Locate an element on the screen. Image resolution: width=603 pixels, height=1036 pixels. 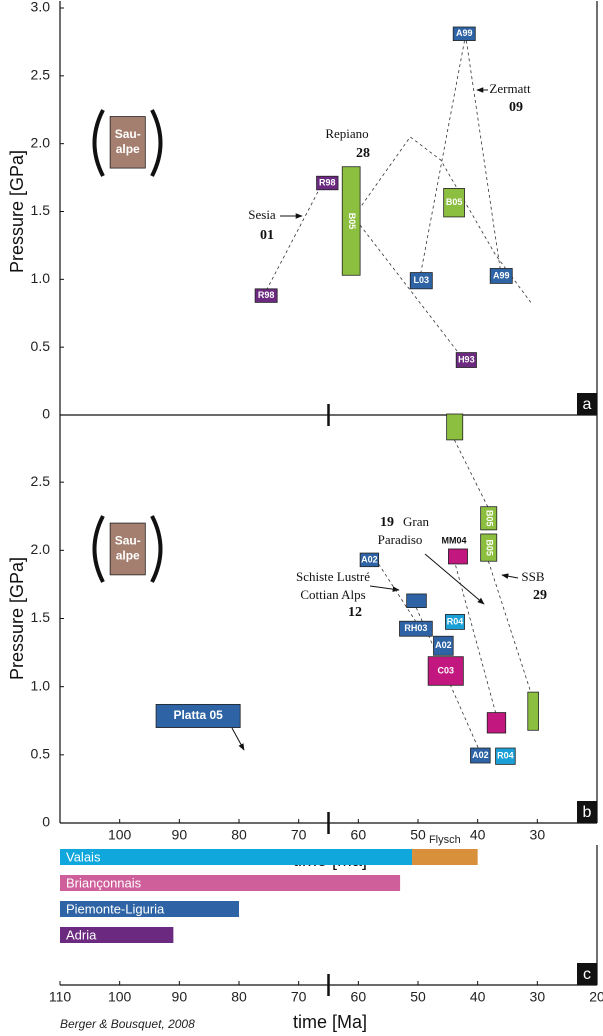
box-label: RH03 is located at coordinates (415, 628).